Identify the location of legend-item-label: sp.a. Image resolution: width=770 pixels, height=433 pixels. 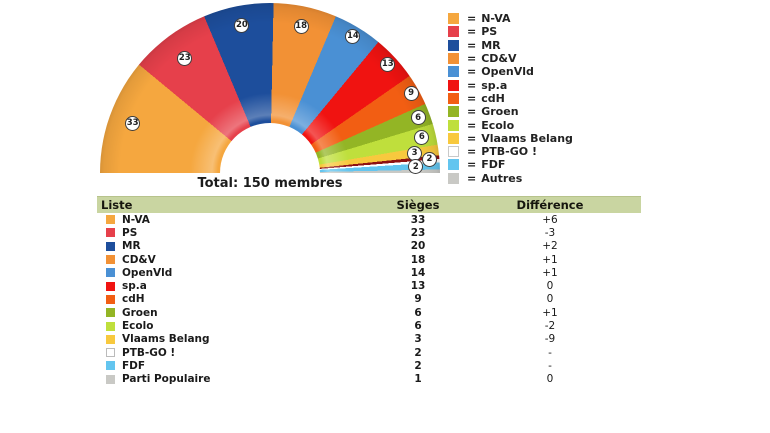
(494, 85).